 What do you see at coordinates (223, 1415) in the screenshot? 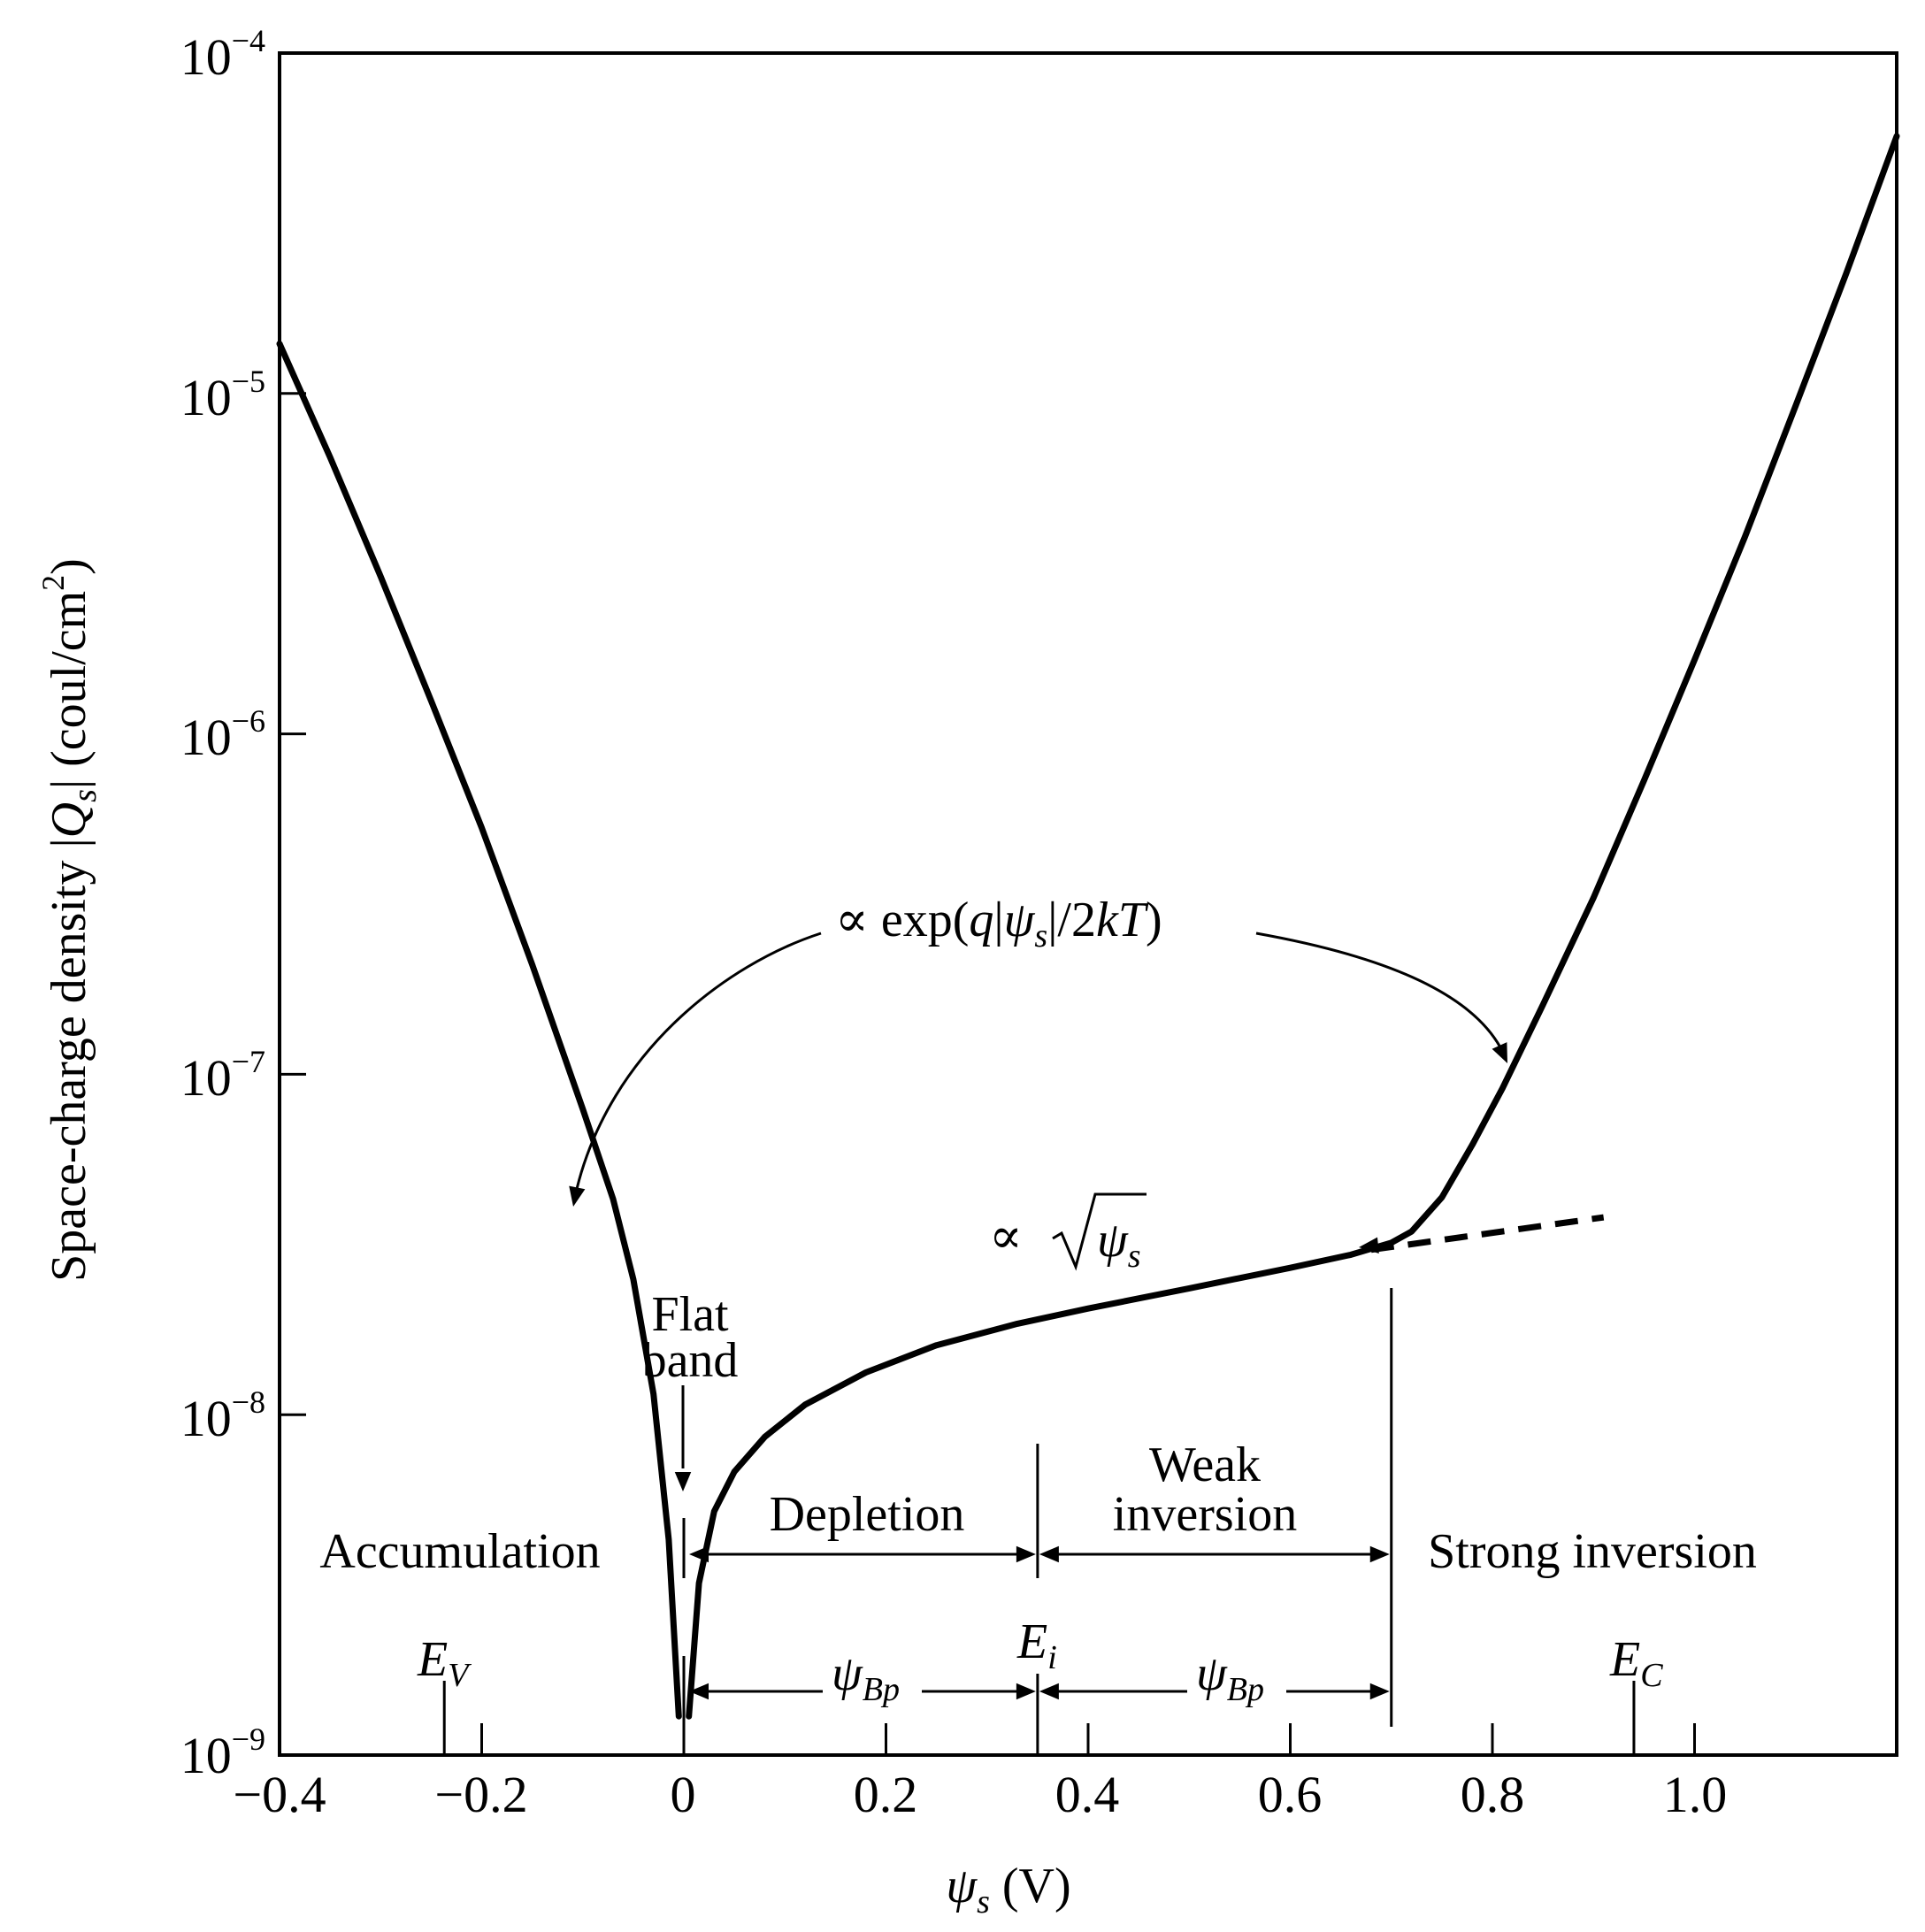
I see `y-tick-label: 10⁻⁸` at bounding box center [223, 1415].